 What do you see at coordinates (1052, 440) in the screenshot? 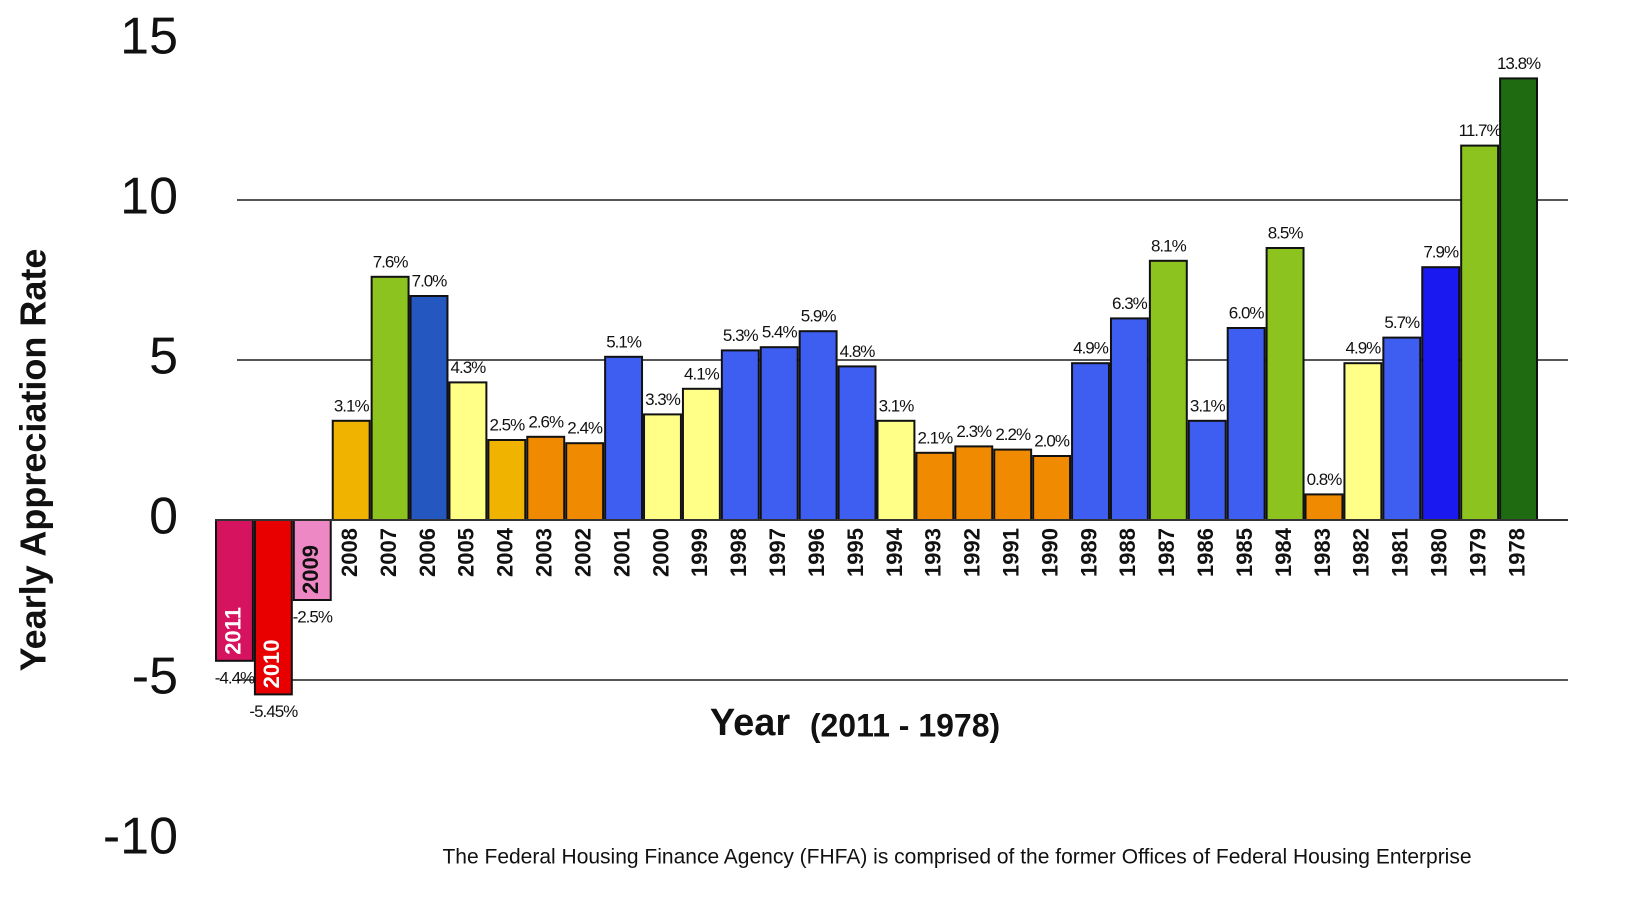
I see `value-label: 2.0%` at bounding box center [1052, 440].